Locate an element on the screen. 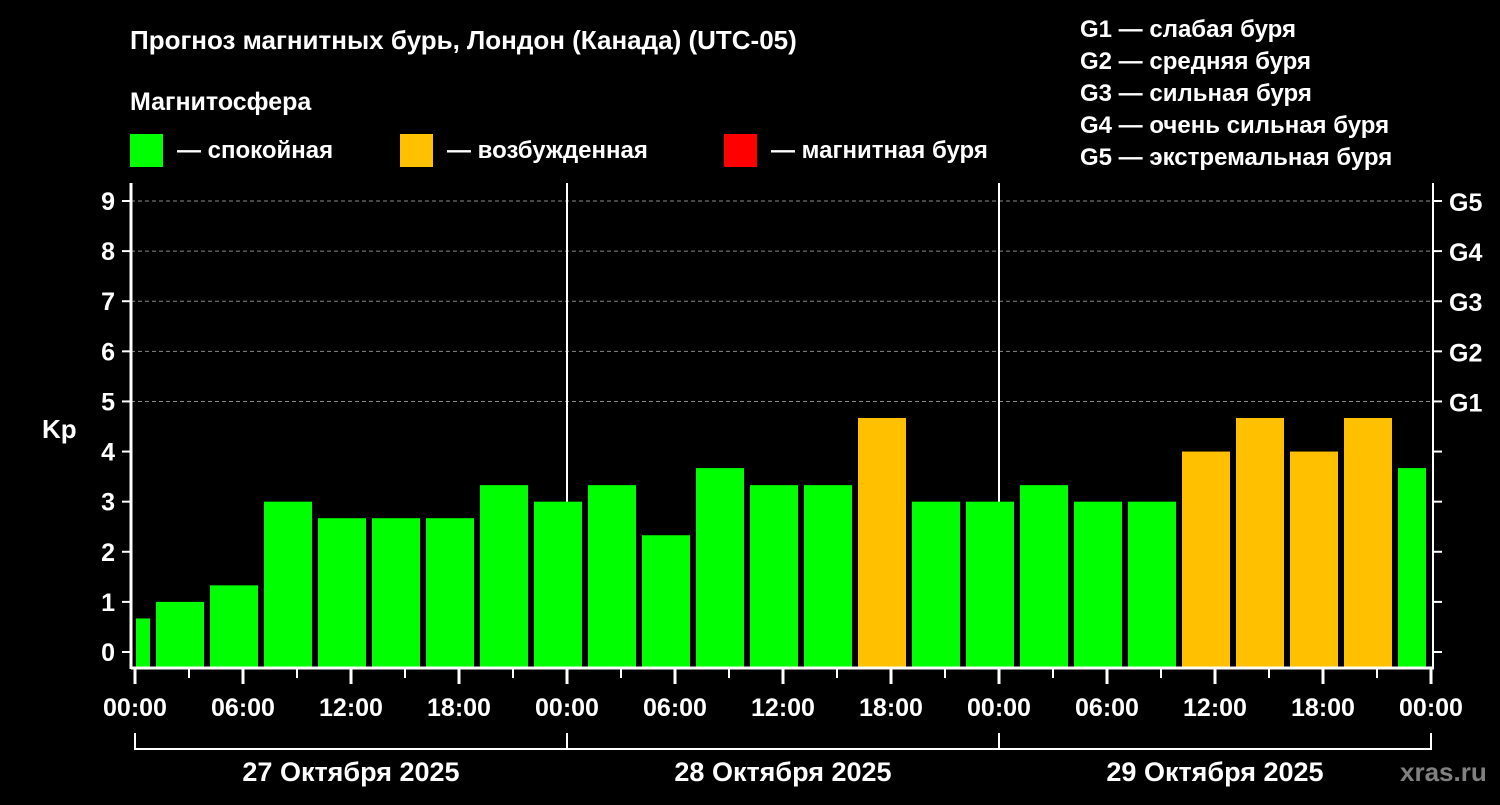 The width and height of the screenshot is (1500, 805). y-tick-label: 5 is located at coordinates (108, 402).